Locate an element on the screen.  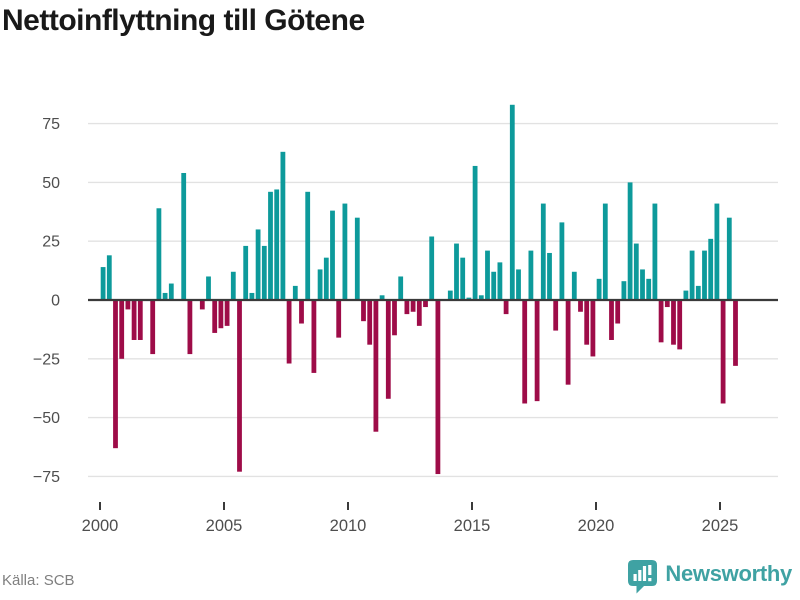
y-tick-label: 0 is located at coordinates (55, 301).